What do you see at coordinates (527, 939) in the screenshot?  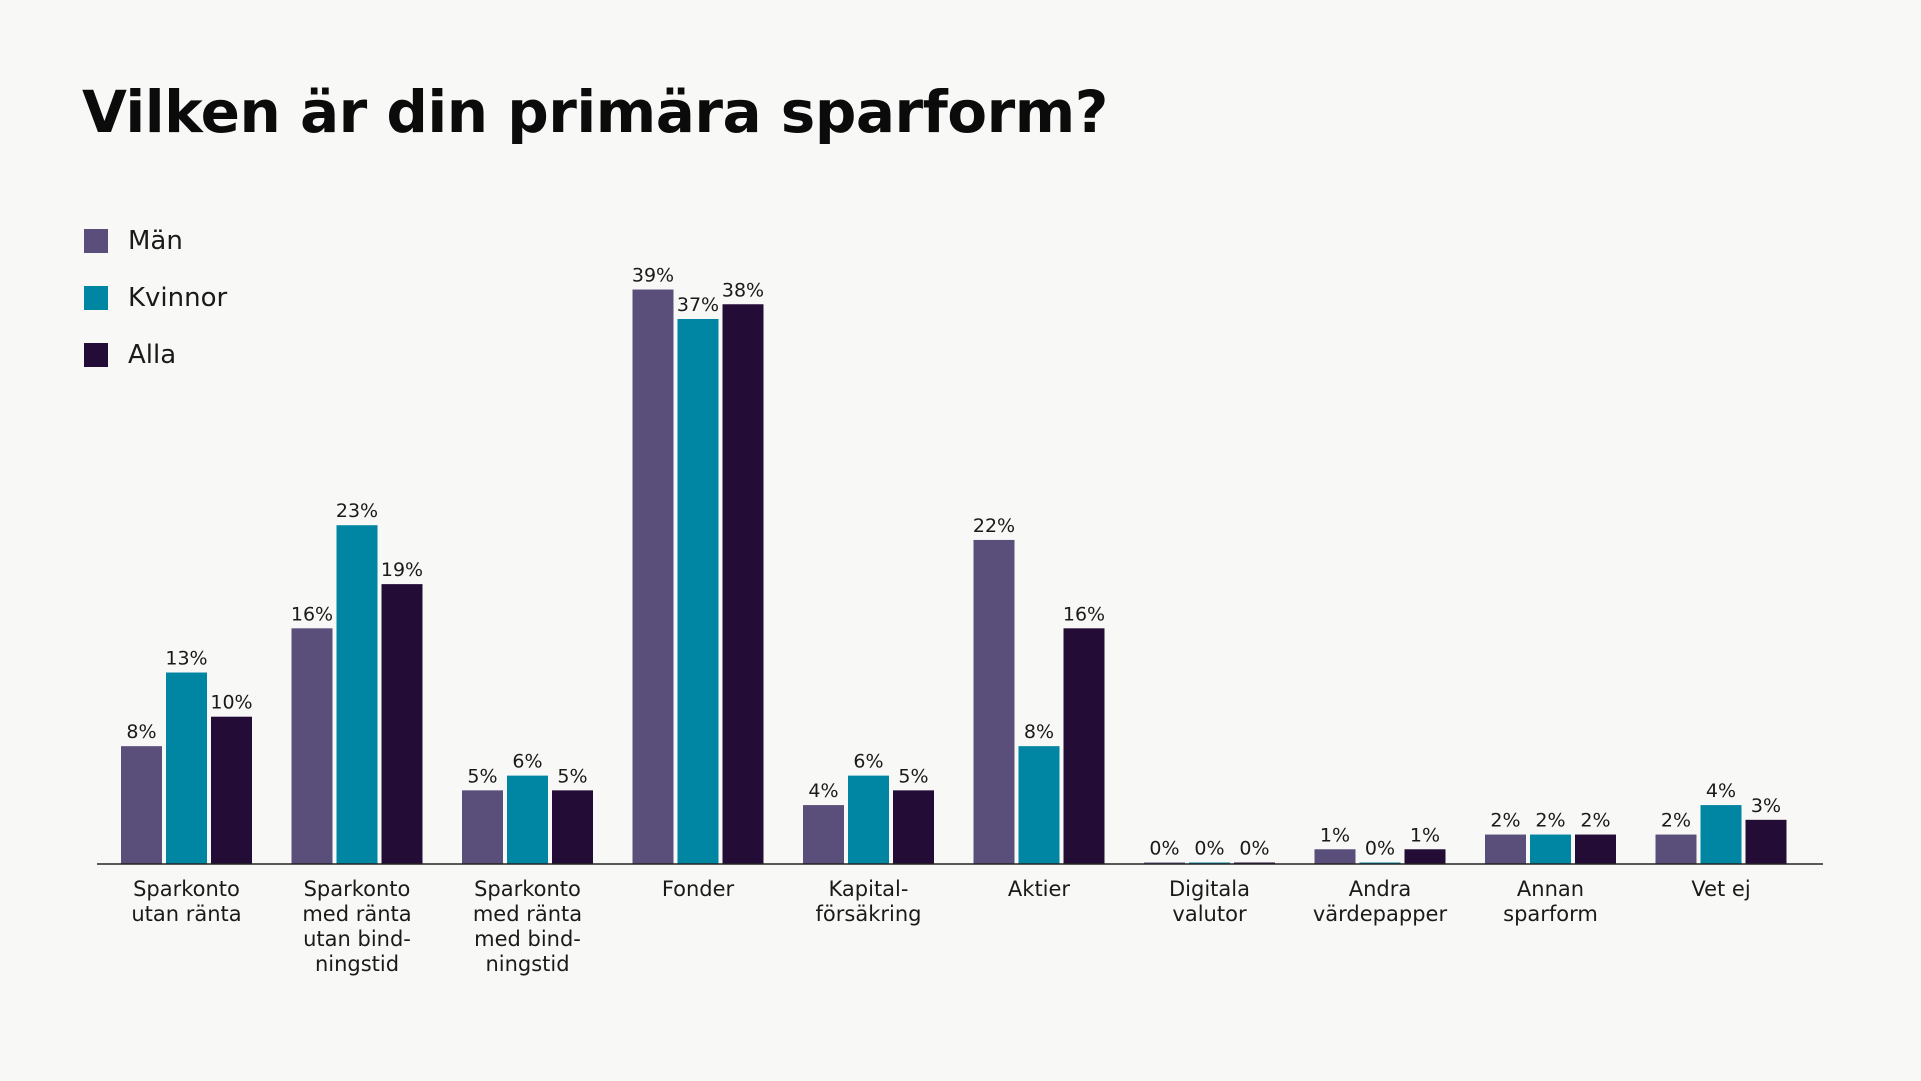 I see `x-tick-label-line: med bind-` at bounding box center [527, 939].